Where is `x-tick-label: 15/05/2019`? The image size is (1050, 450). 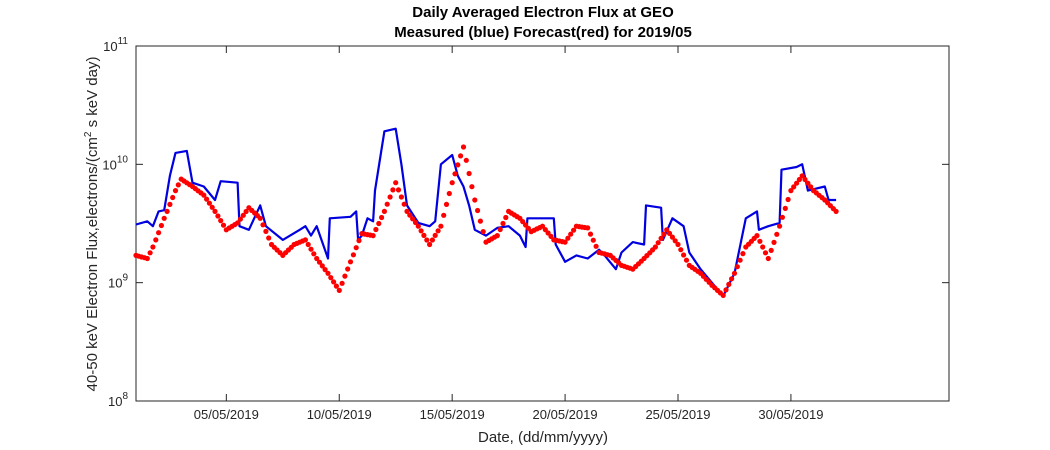
x-tick-label: 15/05/2019 is located at coordinates (452, 414).